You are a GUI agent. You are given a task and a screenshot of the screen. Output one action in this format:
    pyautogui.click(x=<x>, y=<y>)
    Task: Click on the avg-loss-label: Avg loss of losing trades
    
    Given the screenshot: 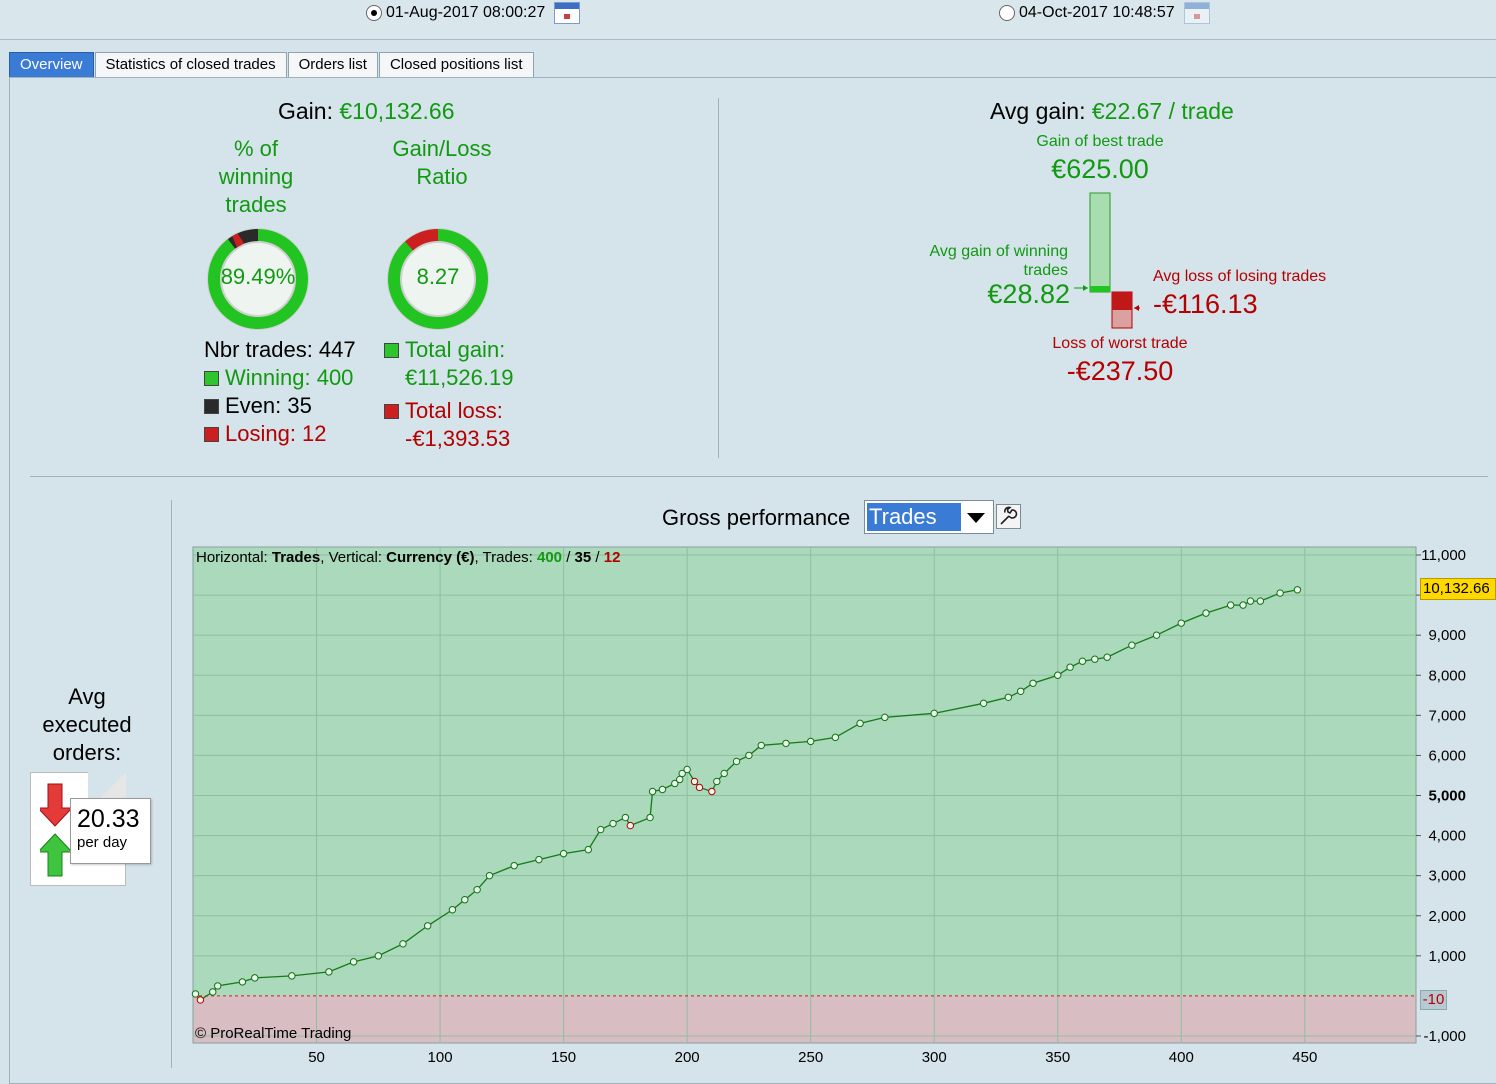 What is the action you would take?
    pyautogui.click(x=1240, y=276)
    